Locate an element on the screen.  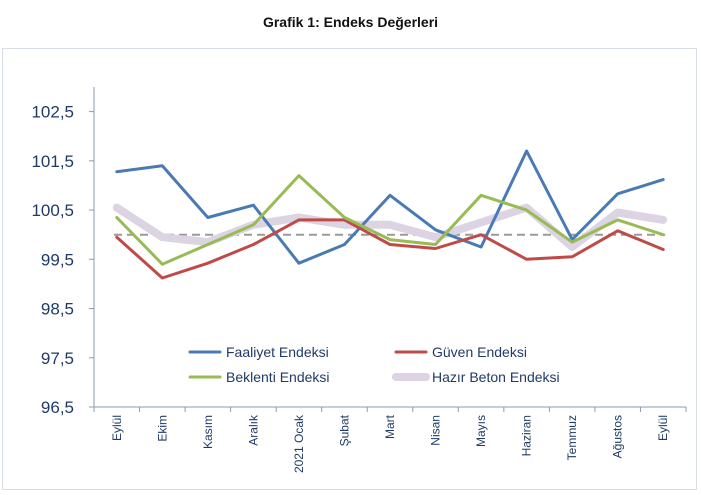
x-tick-label: 2021 Ocak is located at coordinates (299, 443).